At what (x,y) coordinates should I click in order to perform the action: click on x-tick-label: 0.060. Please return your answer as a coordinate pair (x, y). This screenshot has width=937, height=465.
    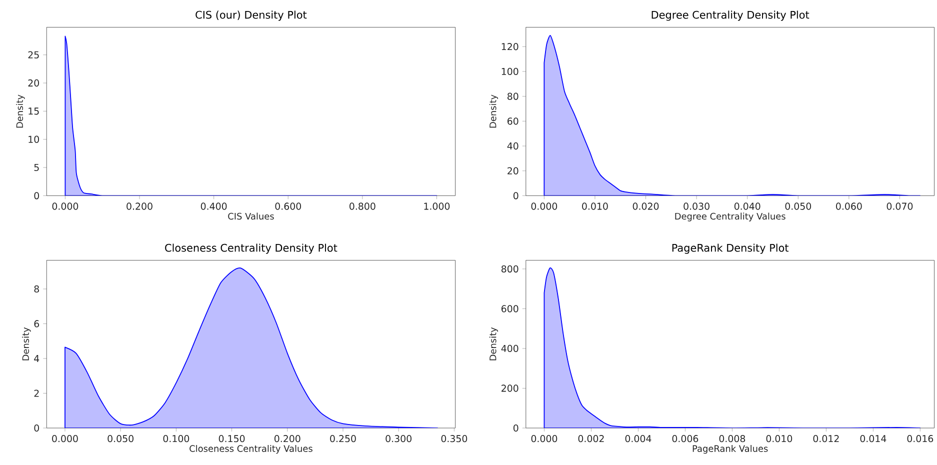
    Looking at the image, I should click on (849, 206).